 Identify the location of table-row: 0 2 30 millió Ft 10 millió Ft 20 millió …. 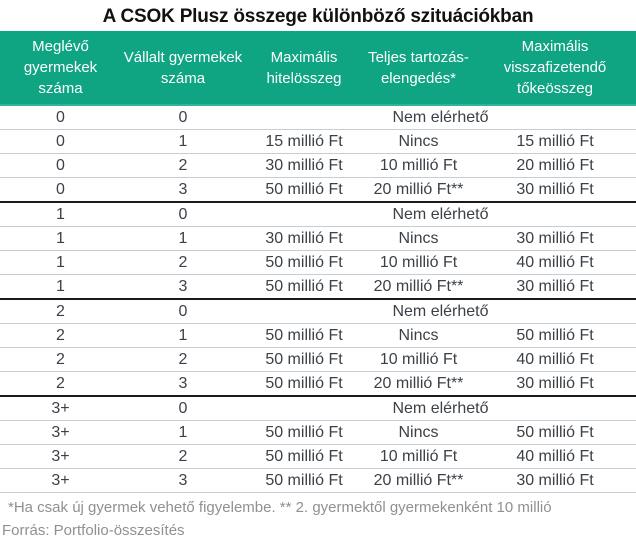
(318, 165).